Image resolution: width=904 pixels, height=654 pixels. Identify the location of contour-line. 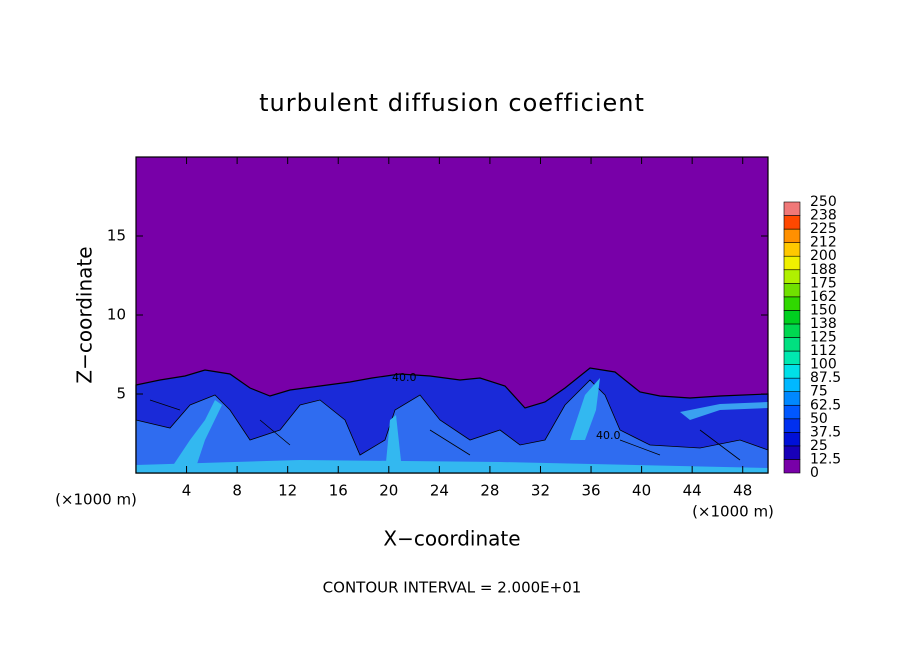
(445, 430).